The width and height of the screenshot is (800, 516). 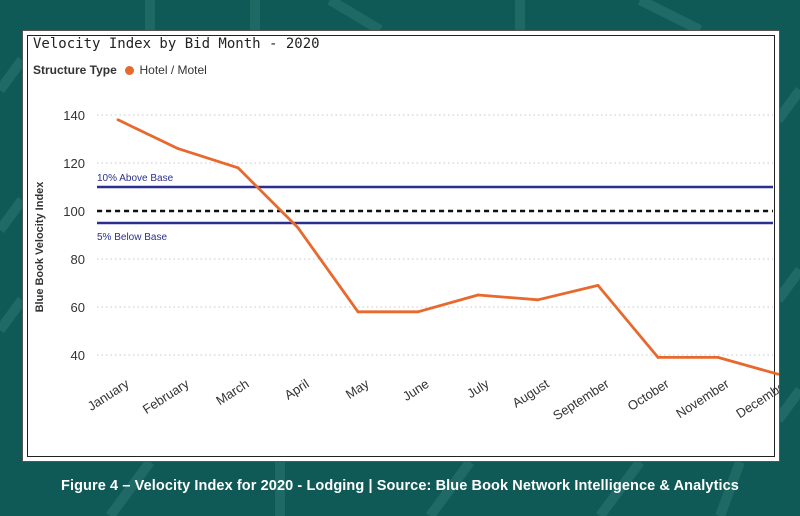 What do you see at coordinates (130, 70) in the screenshot?
I see `legend-marker-icon` at bounding box center [130, 70].